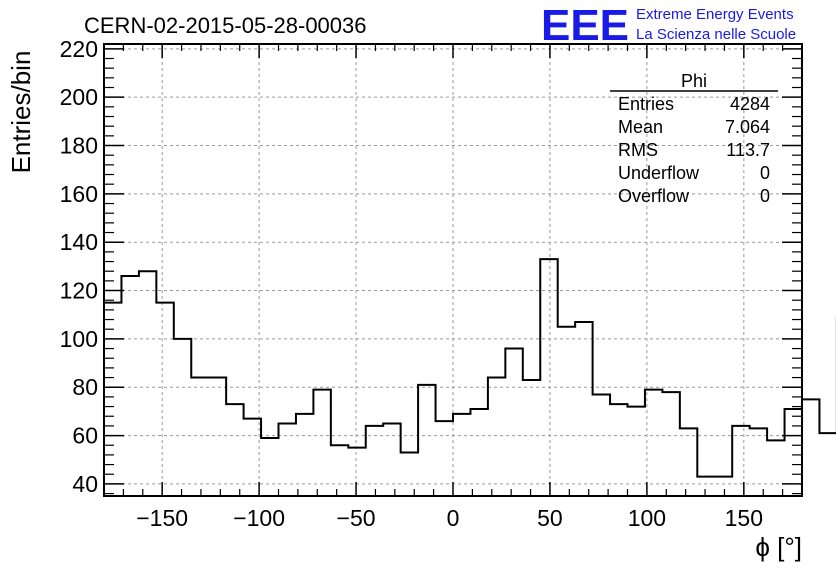 The height and width of the screenshot is (572, 836). Describe the element at coordinates (750, 104) in the screenshot. I see `stats-value: 4284` at that location.